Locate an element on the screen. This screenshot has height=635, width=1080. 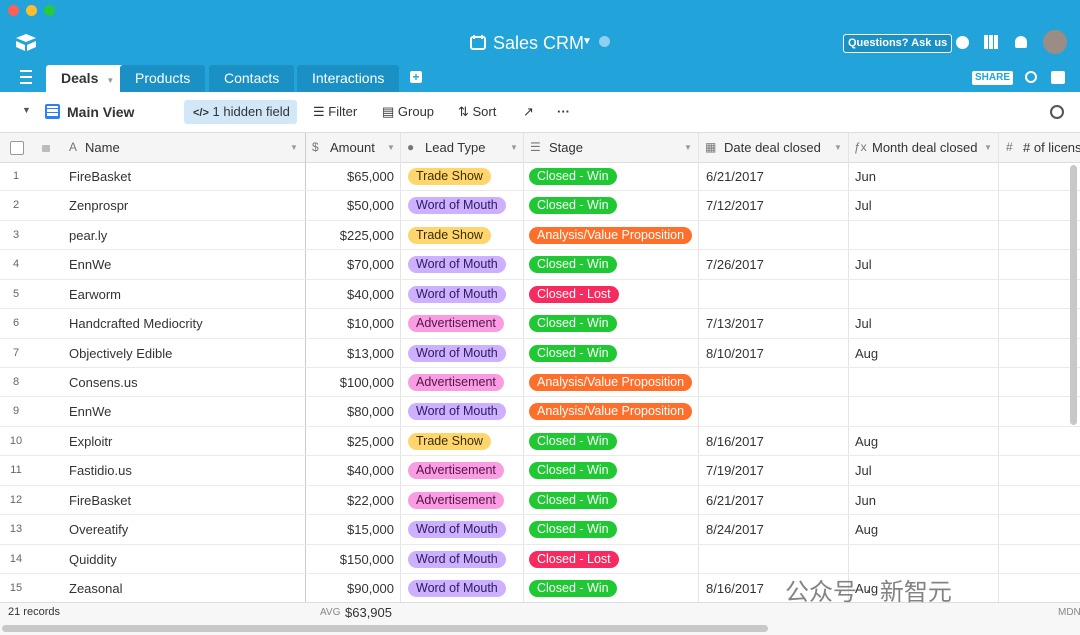
share-view: ↗ is located at coordinates (528, 111).